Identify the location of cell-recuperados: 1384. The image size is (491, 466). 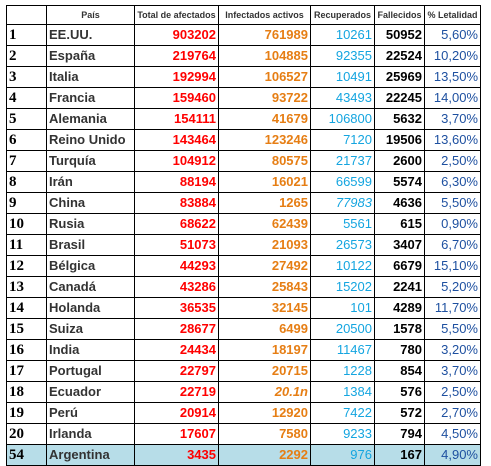
(342, 392).